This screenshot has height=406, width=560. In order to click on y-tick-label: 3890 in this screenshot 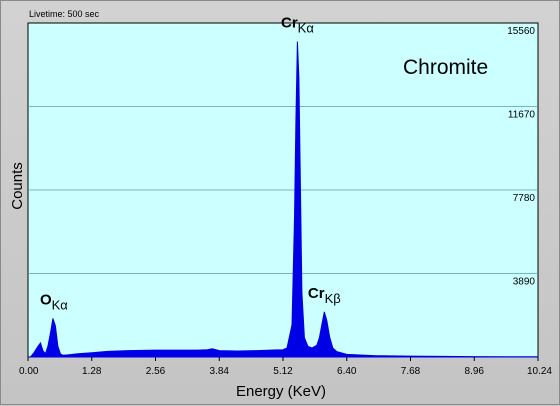, I will do `click(524, 282)`.